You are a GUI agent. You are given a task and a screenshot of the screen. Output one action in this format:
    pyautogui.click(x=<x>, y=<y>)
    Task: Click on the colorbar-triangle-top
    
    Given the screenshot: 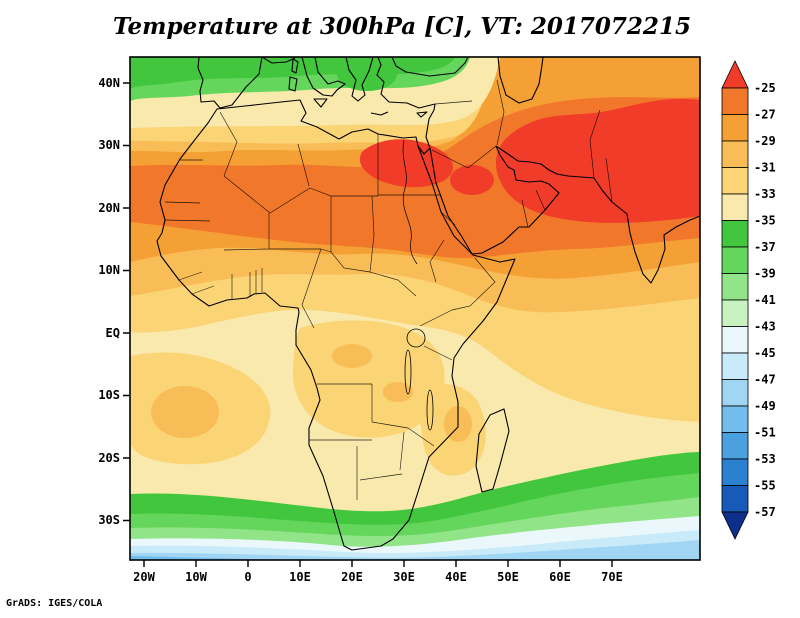 What is the action you would take?
    pyautogui.click(x=735, y=74)
    